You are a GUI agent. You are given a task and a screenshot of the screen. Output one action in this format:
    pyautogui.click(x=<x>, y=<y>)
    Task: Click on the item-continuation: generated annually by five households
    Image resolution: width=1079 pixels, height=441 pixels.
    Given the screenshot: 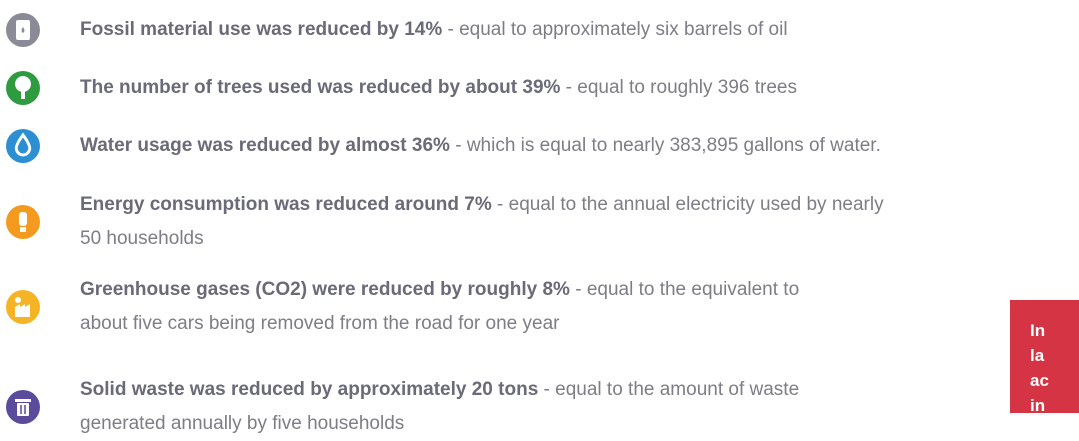 What is the action you would take?
    pyautogui.click(x=242, y=423)
    